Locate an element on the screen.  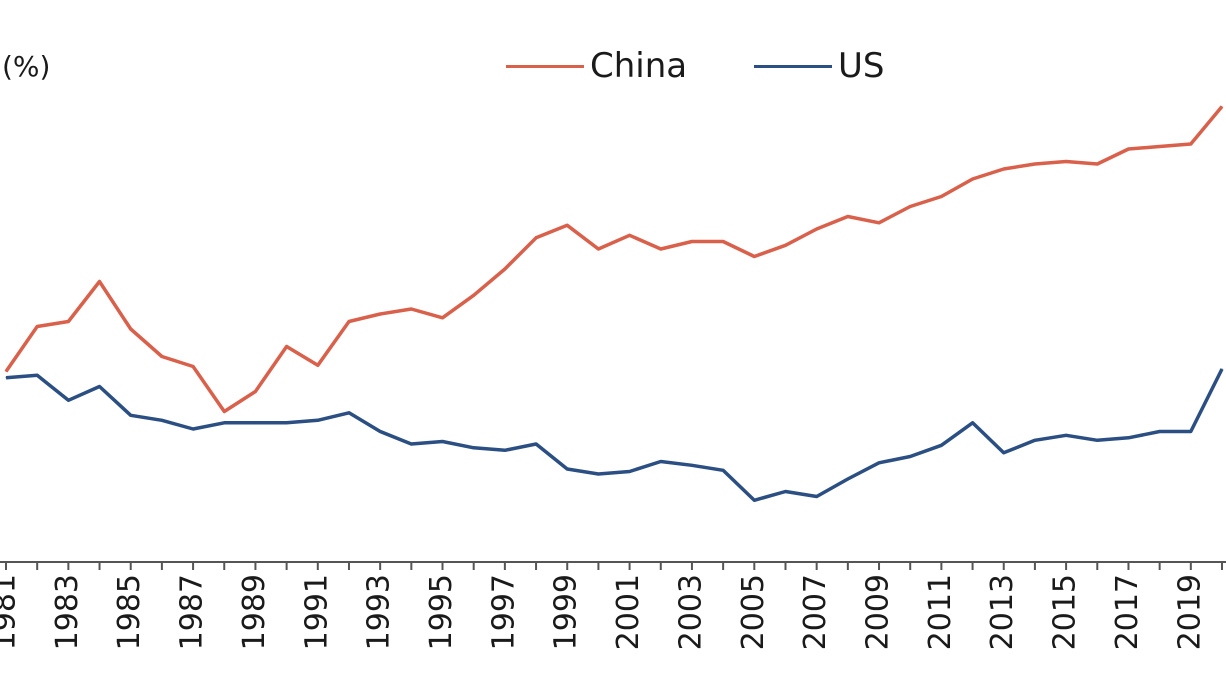
x-tick-label-2013: 2013 is located at coordinates (1002, 612).